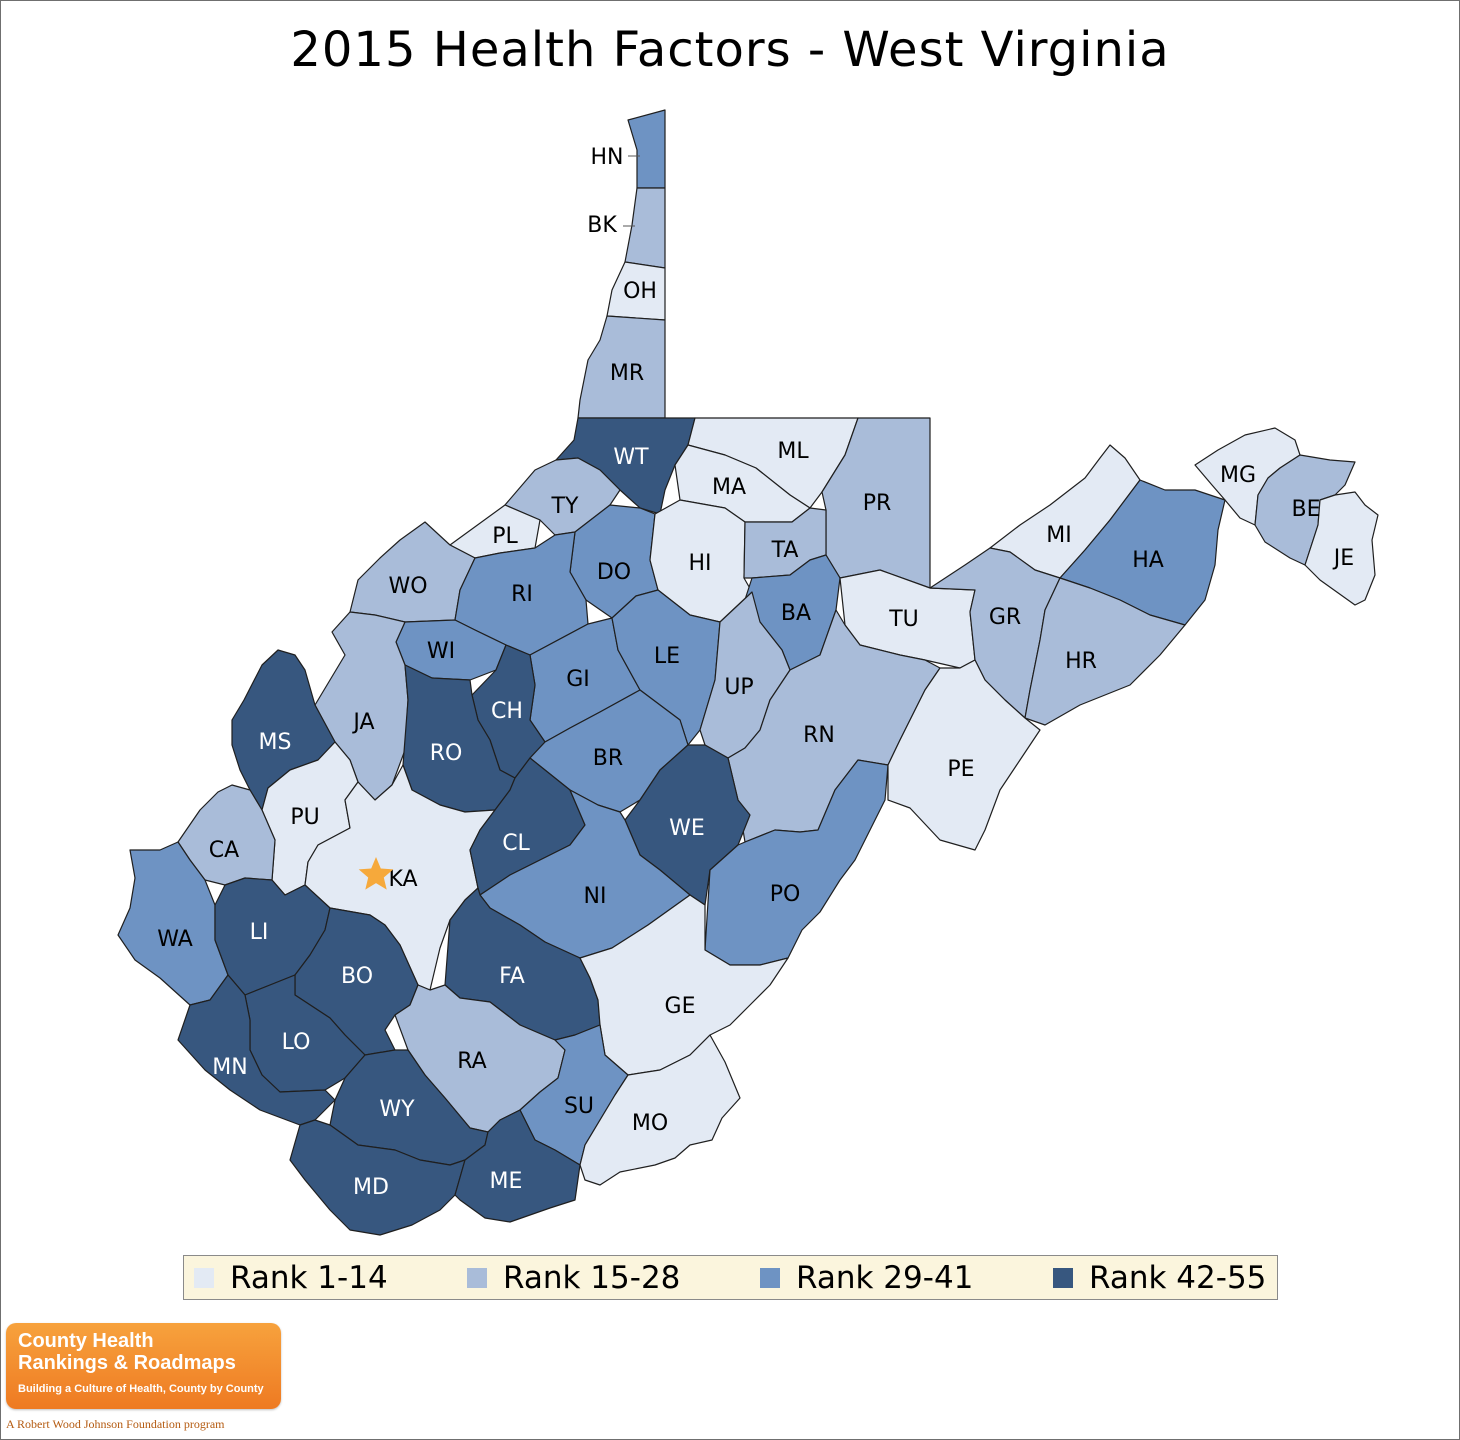 The height and width of the screenshot is (1440, 1460). Describe the element at coordinates (309, 1277) in the screenshot. I see `legend-label: Rank 1-14` at that location.